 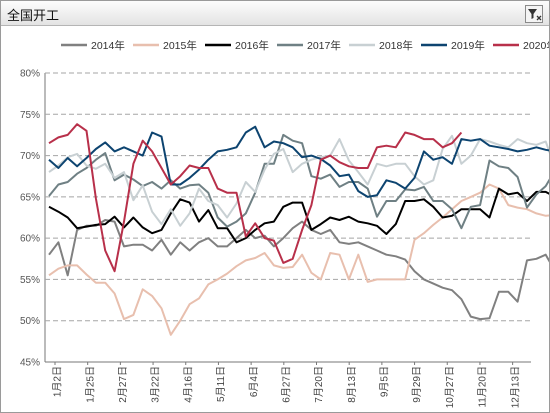 I want to click on filter-button, so click(x=534, y=14).